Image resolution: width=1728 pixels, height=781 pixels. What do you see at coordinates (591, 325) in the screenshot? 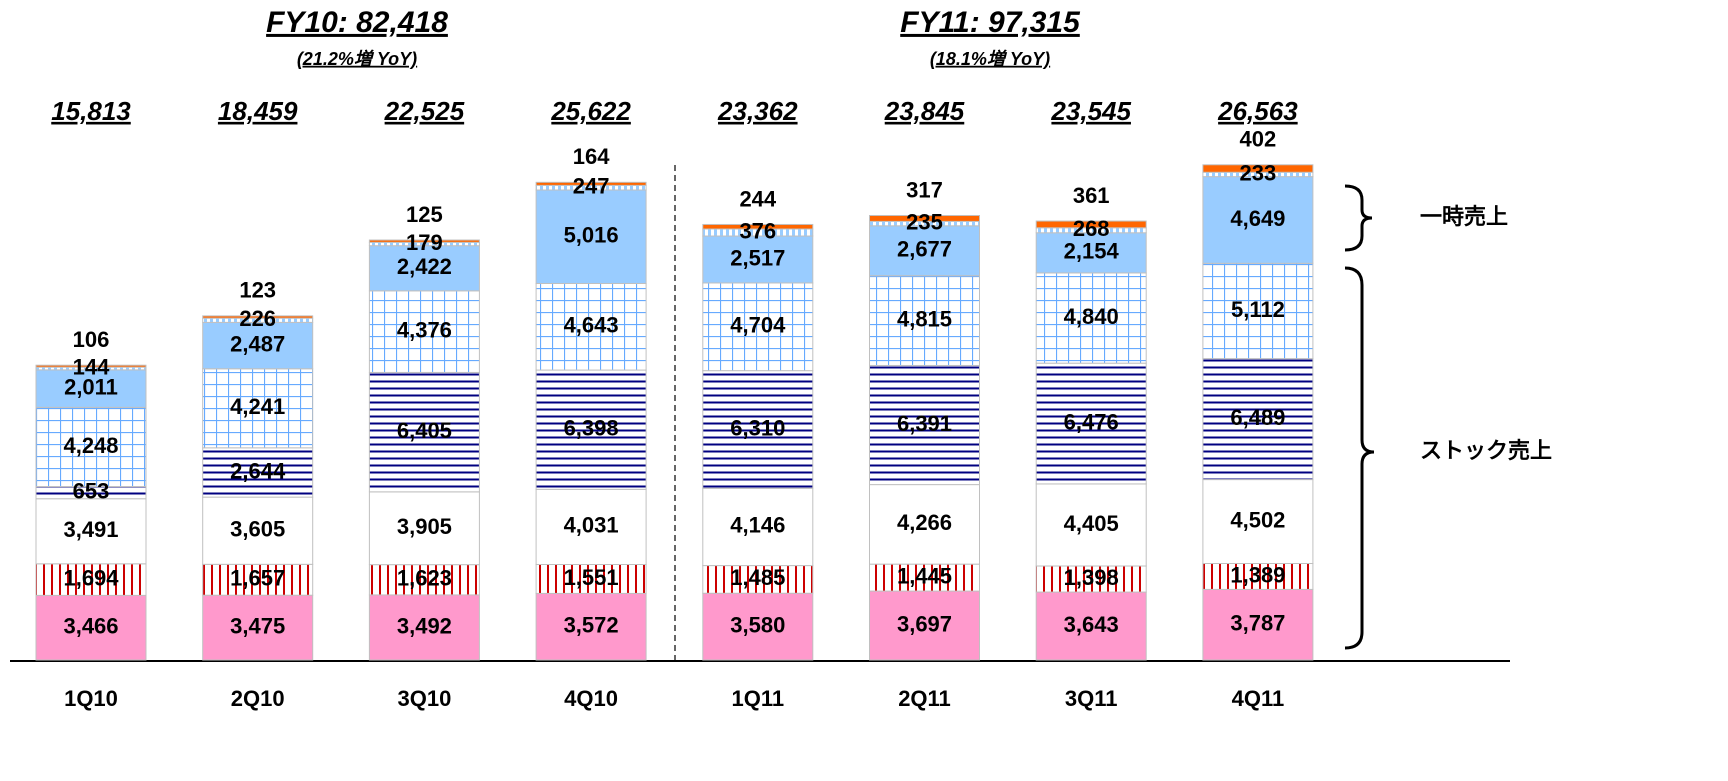
I see `data-label: 4,643` at bounding box center [591, 325].